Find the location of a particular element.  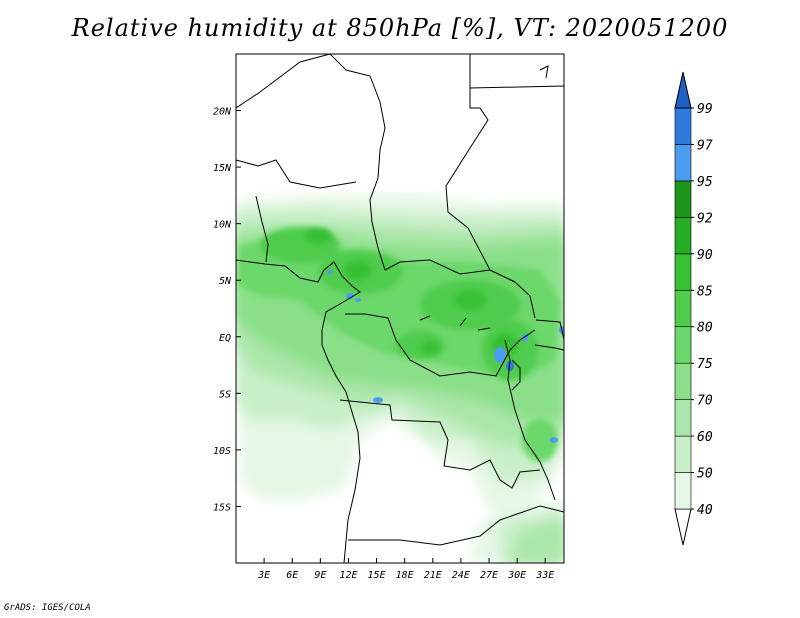

y-tick-label: 15S is located at coordinates (222, 507).